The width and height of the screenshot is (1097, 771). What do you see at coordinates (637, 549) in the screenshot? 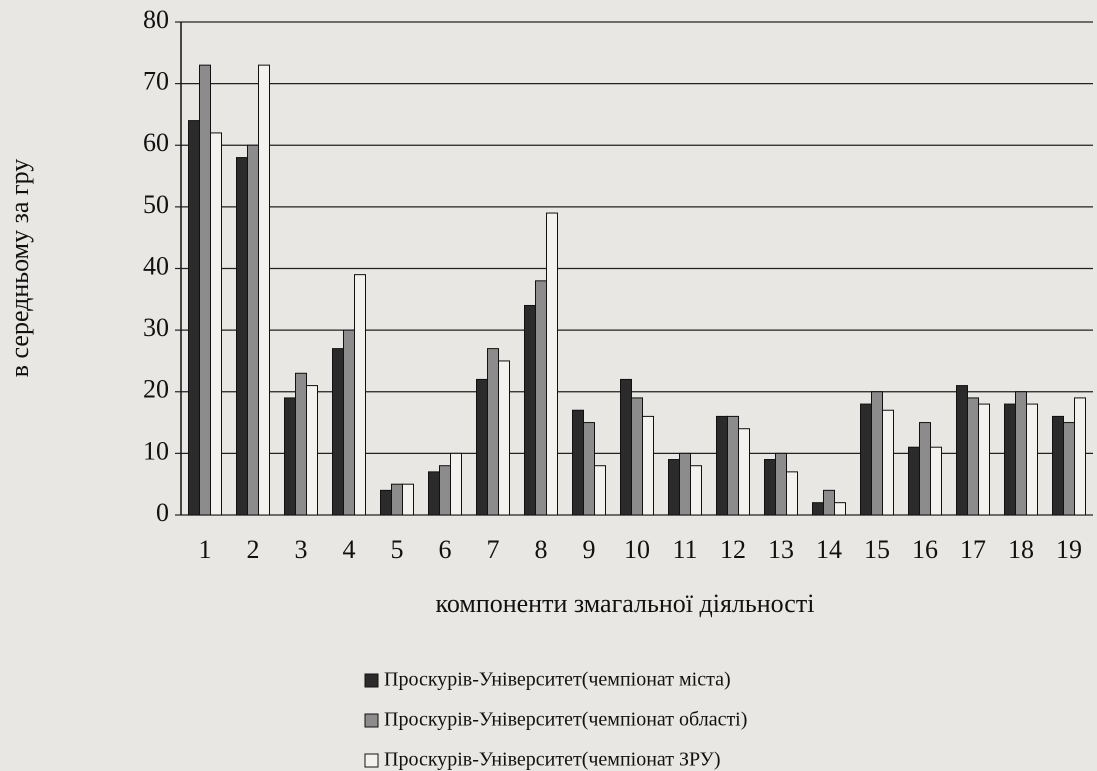
I see `x-tick-label: 10` at bounding box center [637, 549].